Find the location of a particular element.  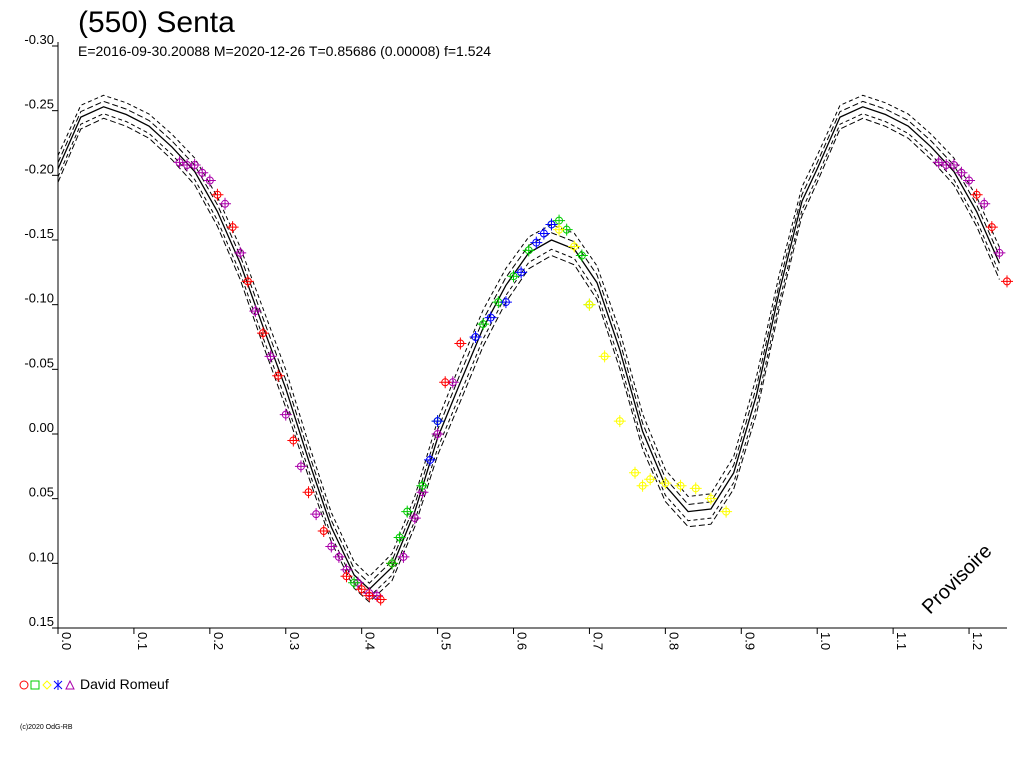

y-tick-label: -0.05 is located at coordinates (39, 362).